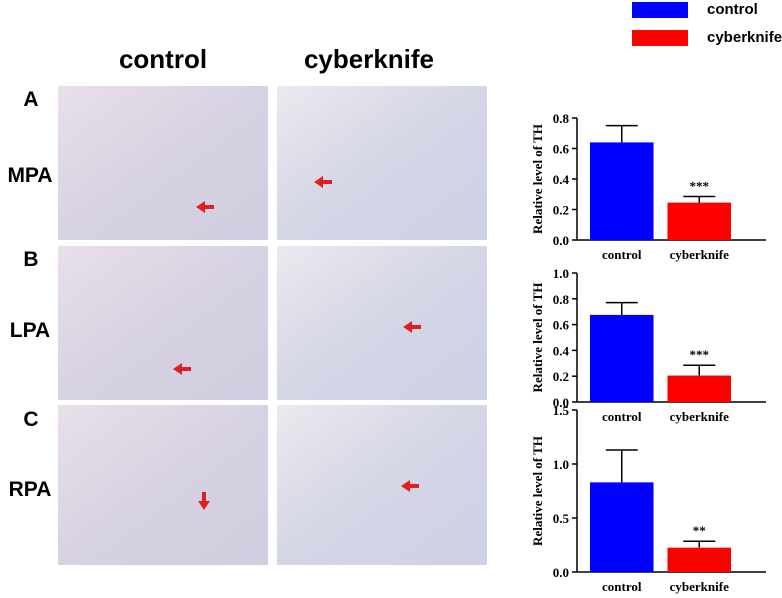 The image size is (782, 598). Describe the element at coordinates (30, 99) in the screenshot. I see `row-letter: A` at that location.